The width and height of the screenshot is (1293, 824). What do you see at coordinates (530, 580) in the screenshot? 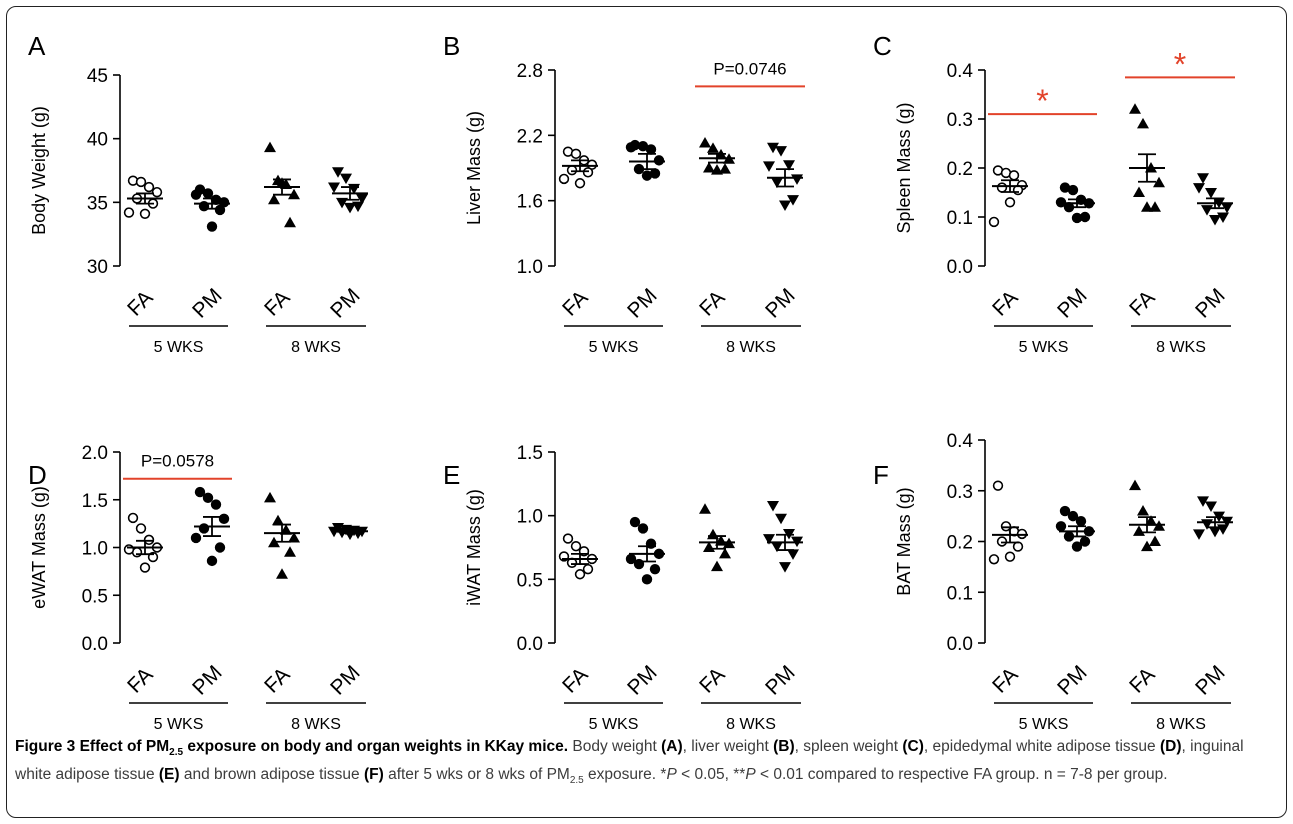
I see `y-tick-label: 0.5` at bounding box center [530, 580].